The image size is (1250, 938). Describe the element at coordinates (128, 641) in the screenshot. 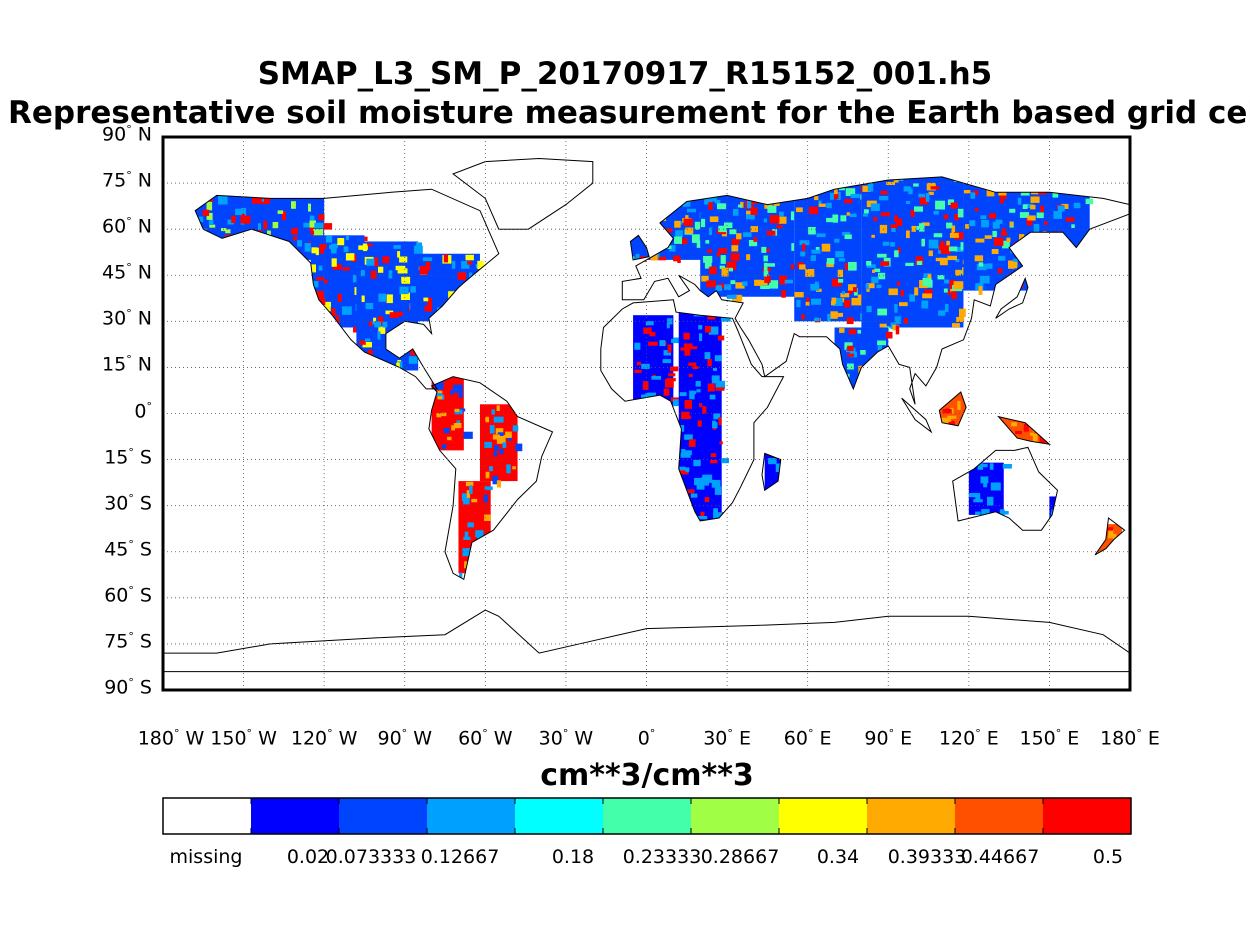

I see `lat-tick-label: 75° S` at that location.